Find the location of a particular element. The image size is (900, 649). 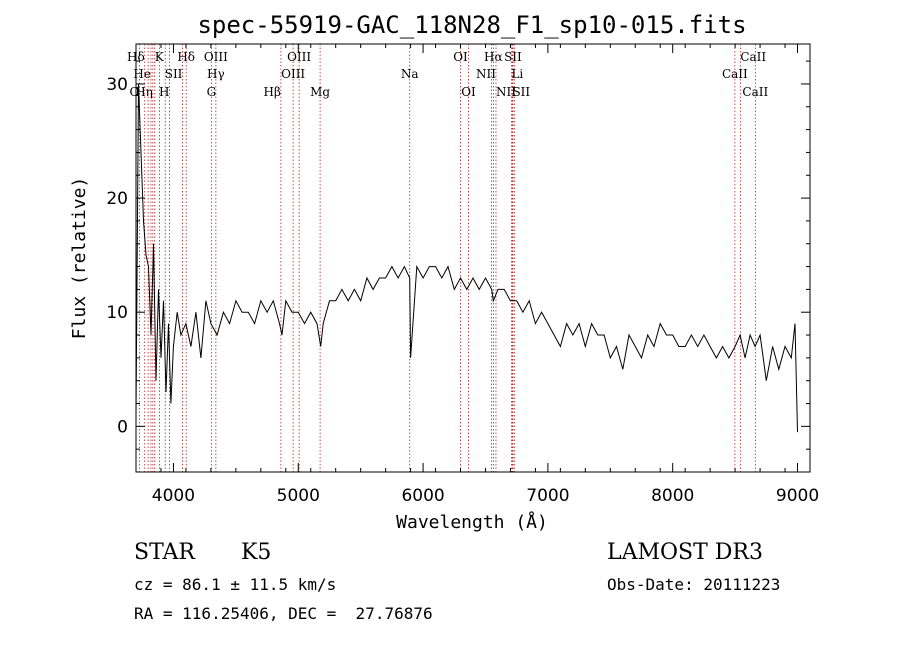

marker-label: Hα is located at coordinates (493, 57).